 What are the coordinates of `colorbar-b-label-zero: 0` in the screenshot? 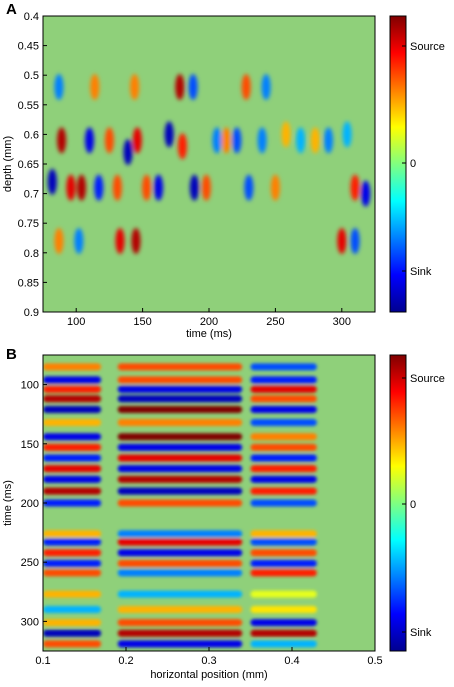 It's located at (413, 505).